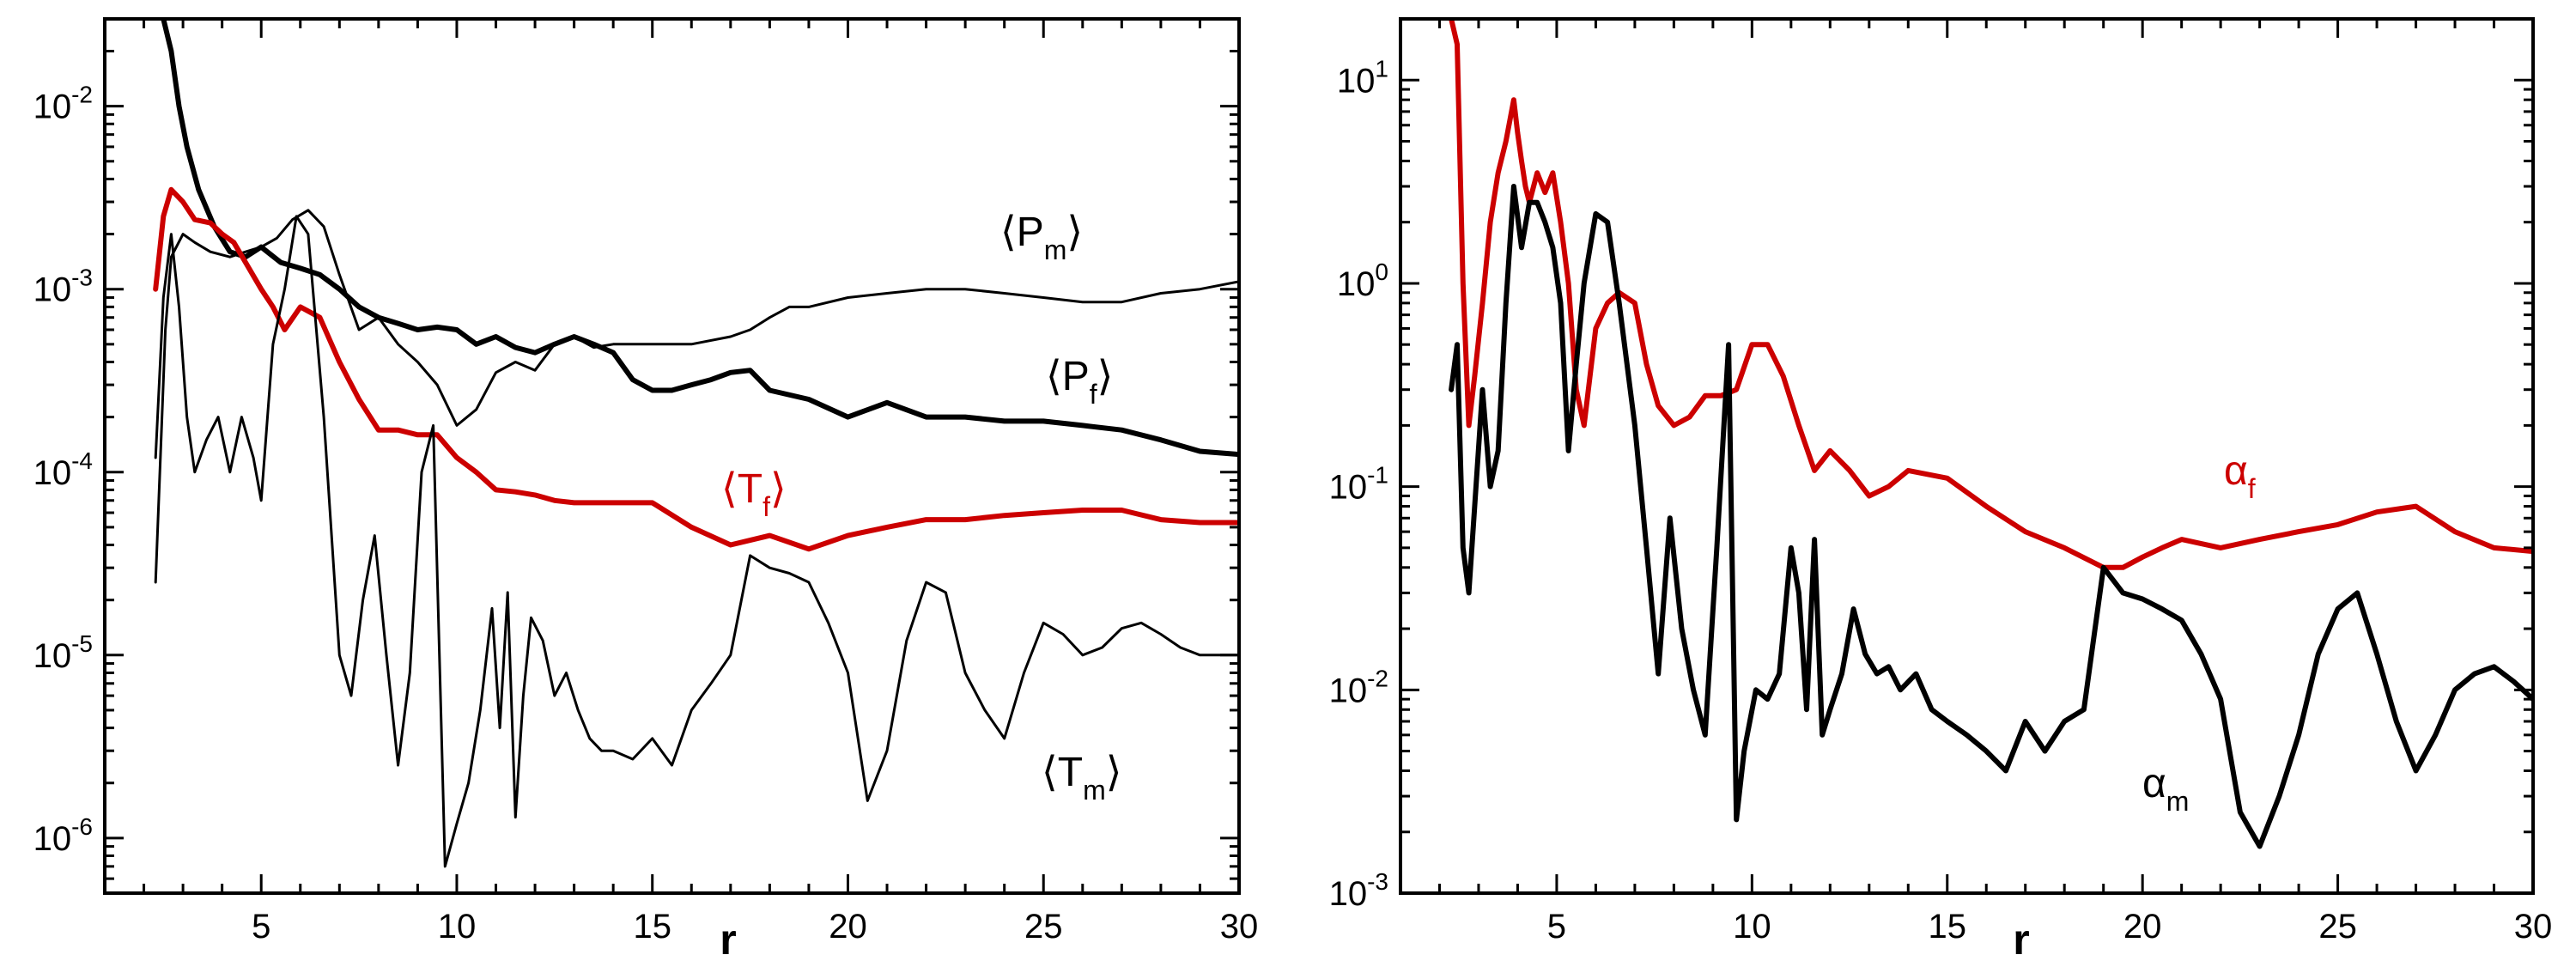 Image resolution: width=2576 pixels, height=967 pixels. I want to click on y-tick-label: 10¹, so click(1363, 78).